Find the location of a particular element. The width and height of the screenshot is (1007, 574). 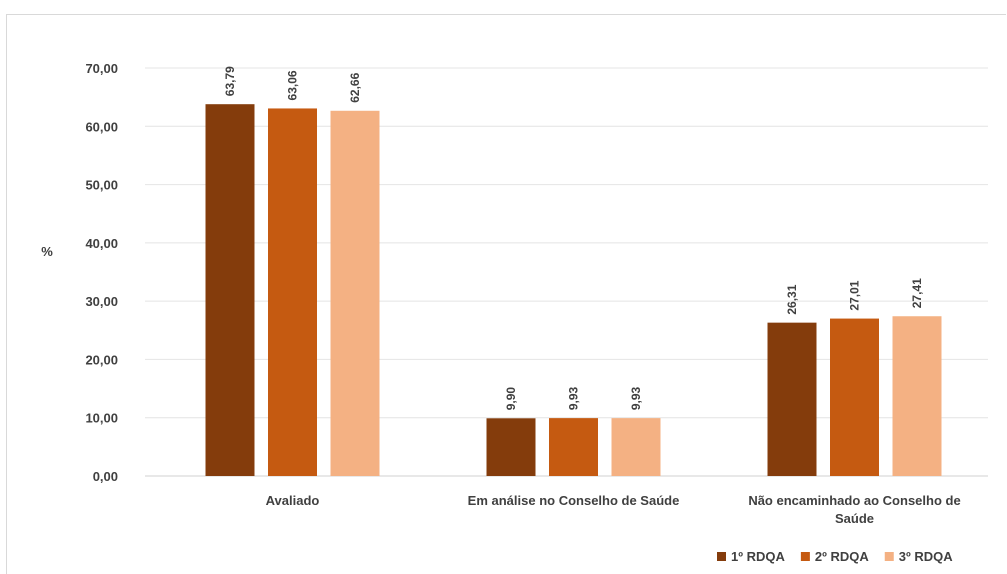

y-tick-label: 70,00 is located at coordinates (101, 68).